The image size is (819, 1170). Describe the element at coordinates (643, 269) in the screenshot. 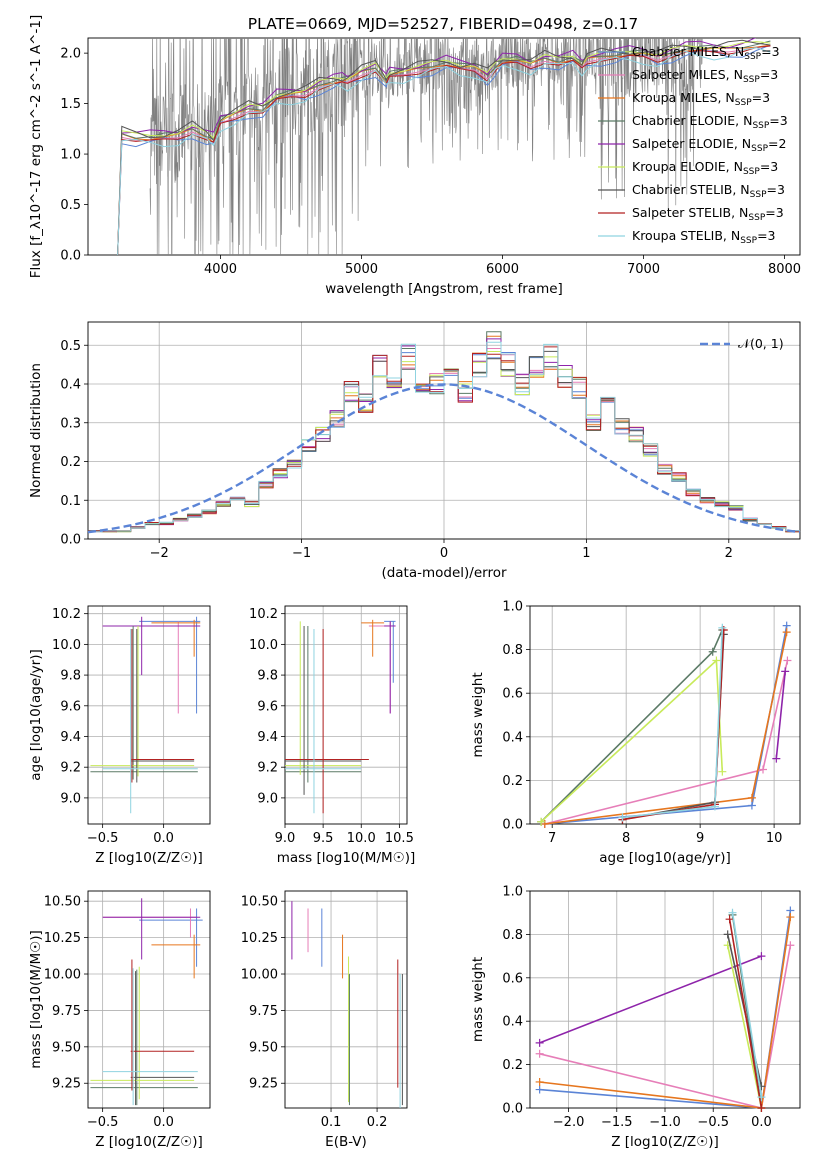

I see `x-tick-label: 7000` at that location.